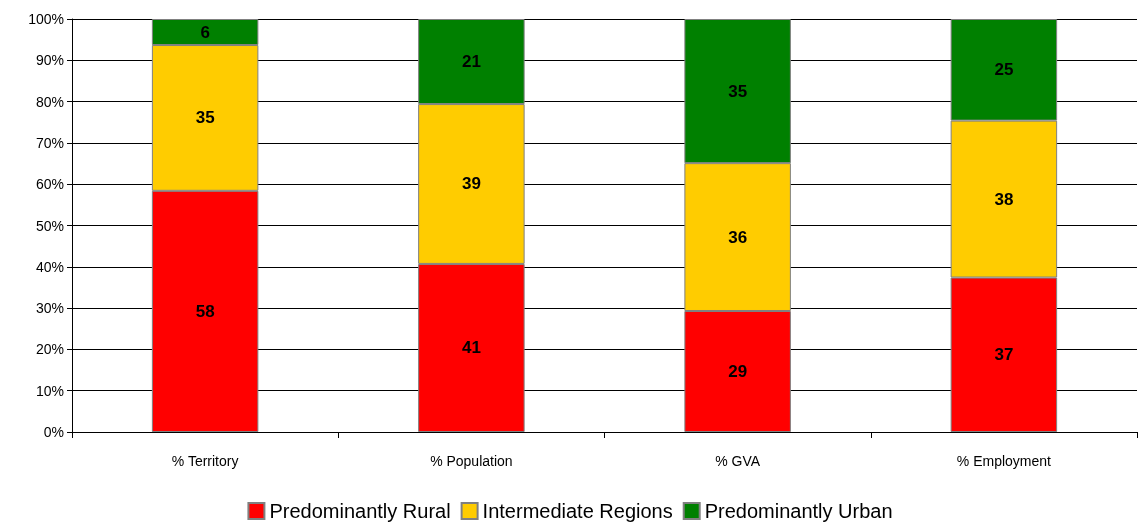 This screenshot has height=528, width=1140. Describe the element at coordinates (738, 371) in the screenshot. I see `data-label: 29` at that location.